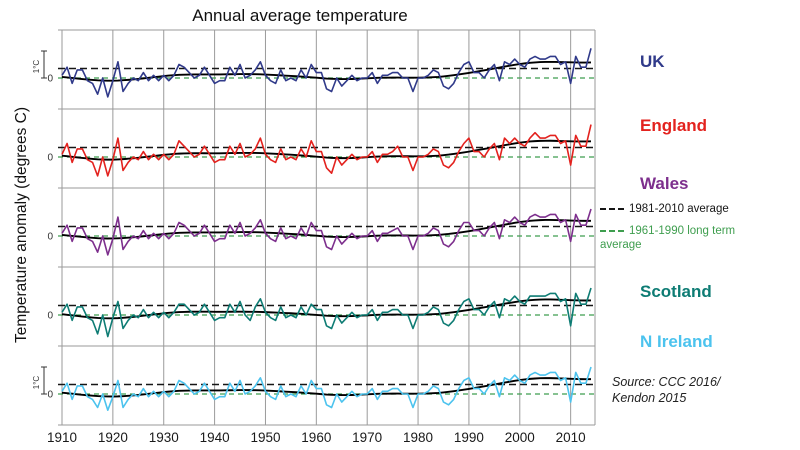  What do you see at coordinates (164, 437) in the screenshot?
I see `svg-text: 1930` at bounding box center [164, 437].